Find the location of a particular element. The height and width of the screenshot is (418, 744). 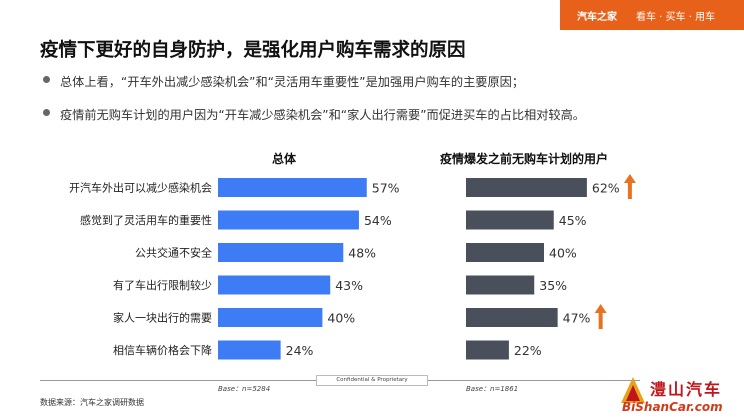

series-title-no-plan-users: 疫情爆发之前无购车计划的用户 is located at coordinates (524, 159).